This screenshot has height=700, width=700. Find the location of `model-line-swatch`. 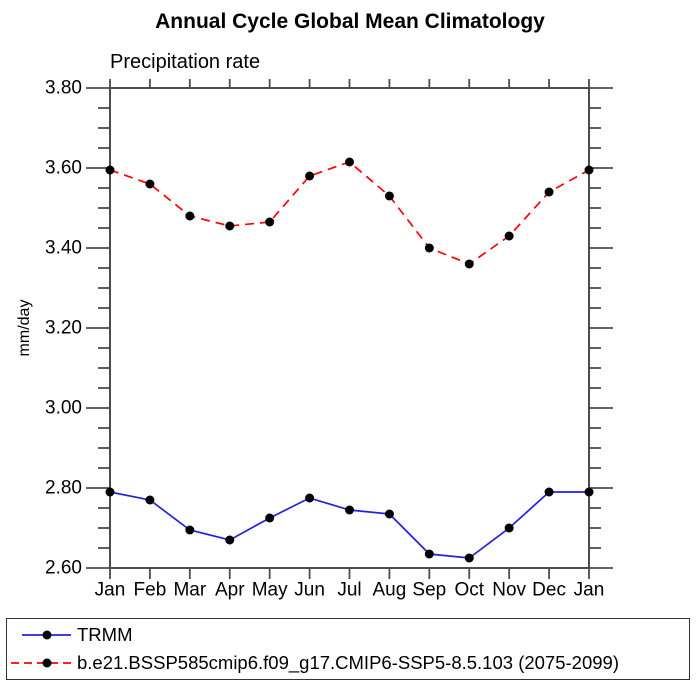

model-line-swatch is located at coordinates (41, 663).